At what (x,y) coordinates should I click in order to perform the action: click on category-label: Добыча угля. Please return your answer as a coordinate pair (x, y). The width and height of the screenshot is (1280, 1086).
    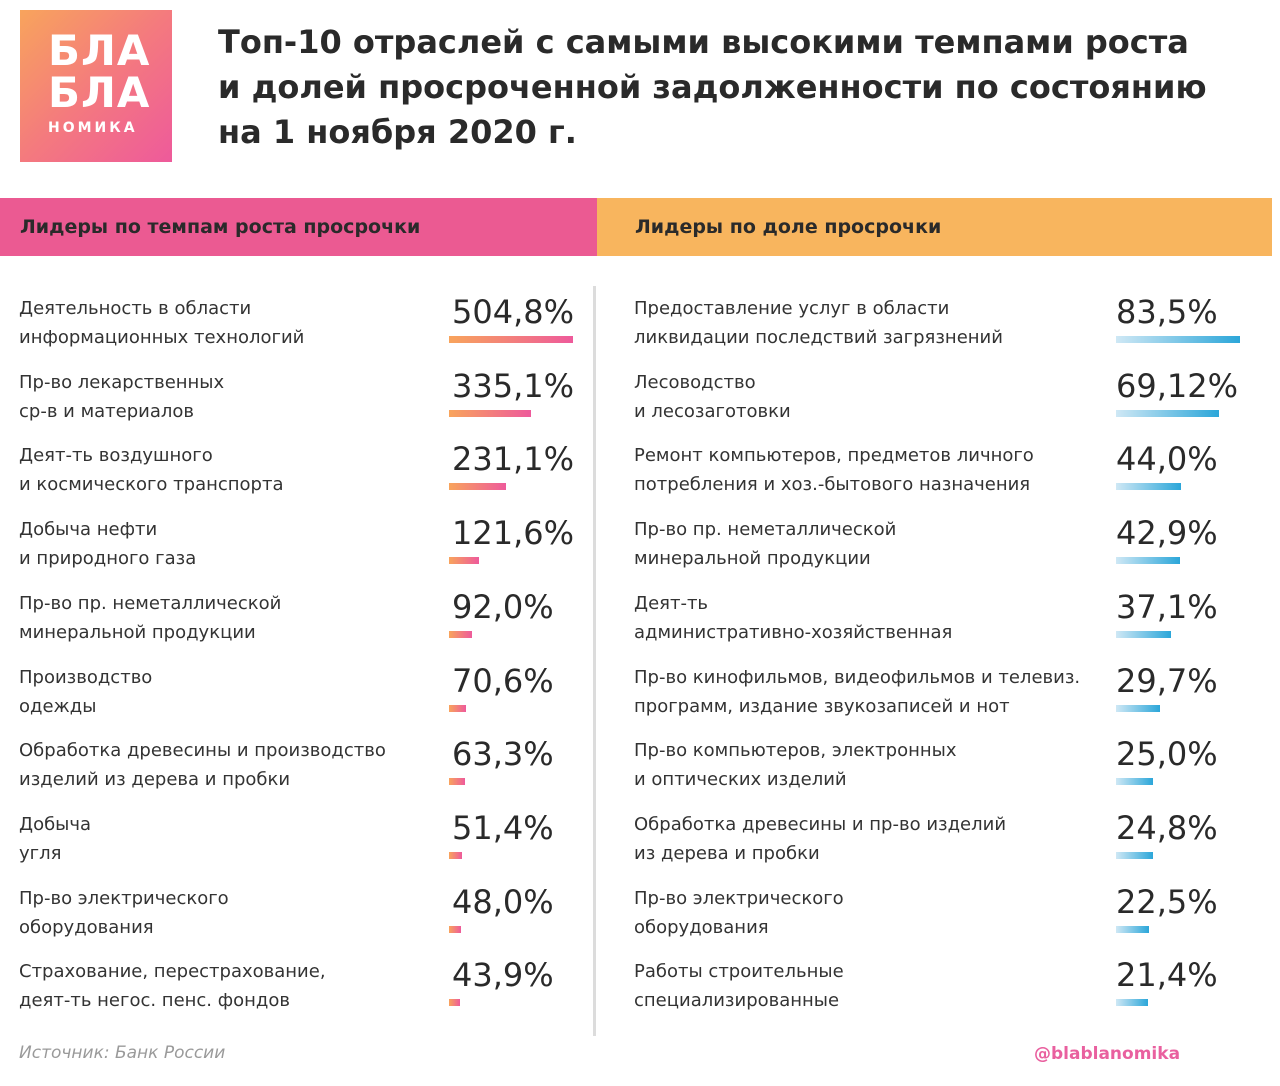
    Looking at the image, I should click on (55, 839).